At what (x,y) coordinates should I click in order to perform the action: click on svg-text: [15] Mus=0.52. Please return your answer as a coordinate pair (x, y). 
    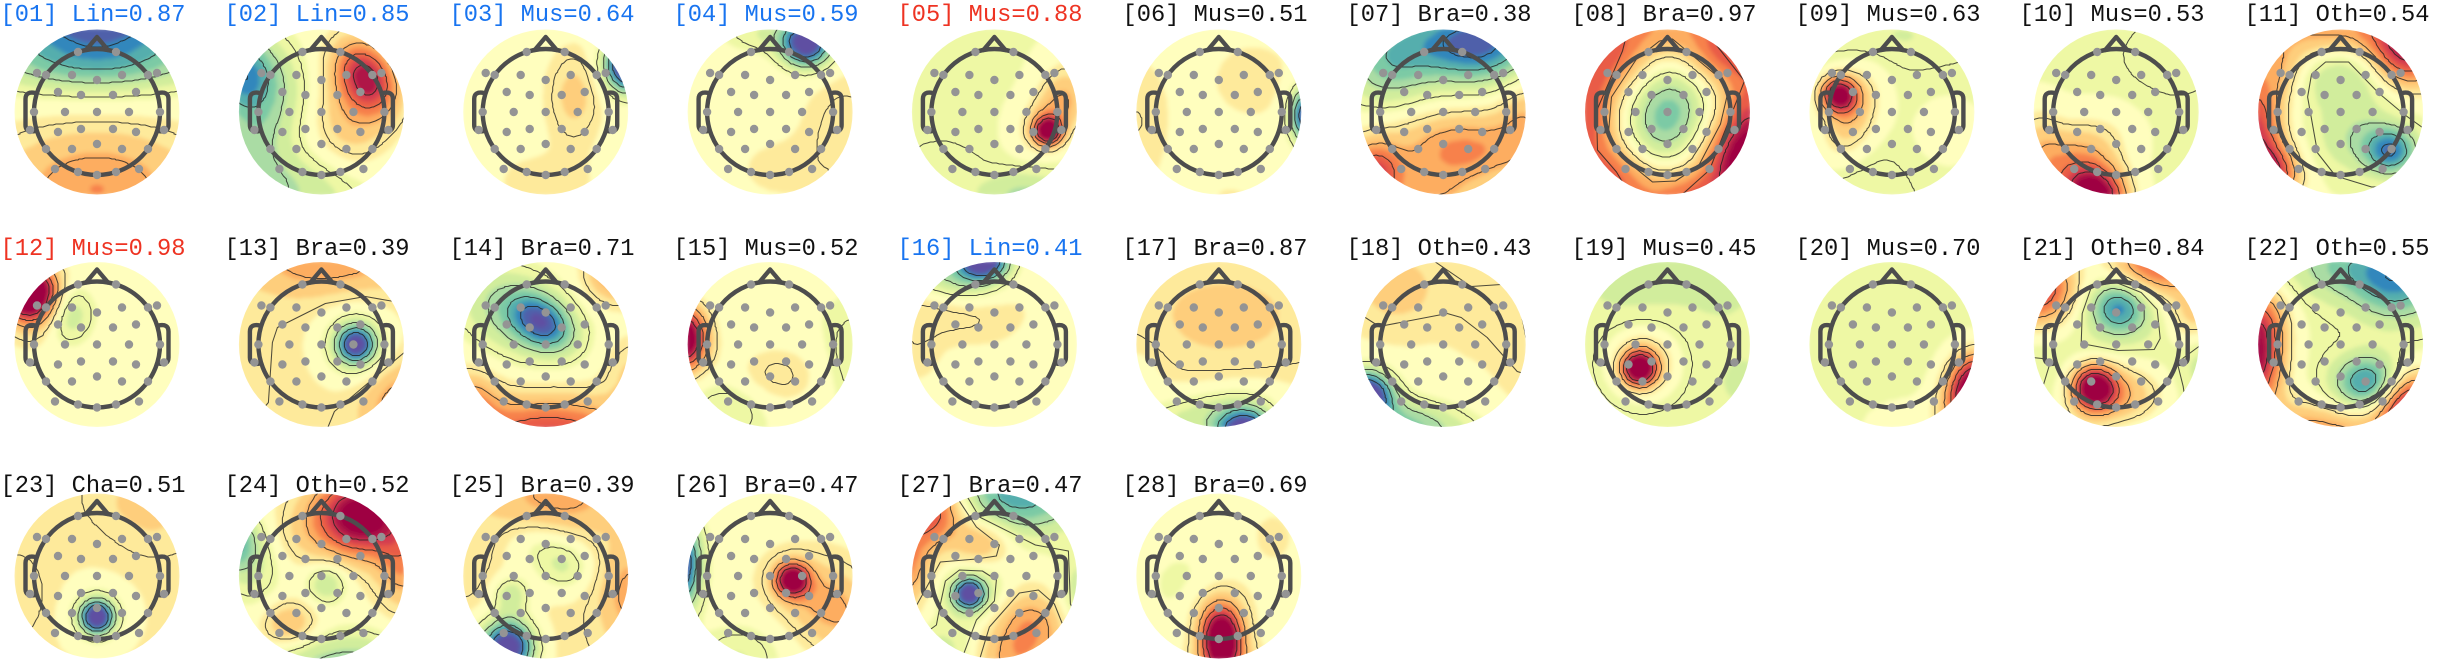
    Looking at the image, I should click on (766, 249).